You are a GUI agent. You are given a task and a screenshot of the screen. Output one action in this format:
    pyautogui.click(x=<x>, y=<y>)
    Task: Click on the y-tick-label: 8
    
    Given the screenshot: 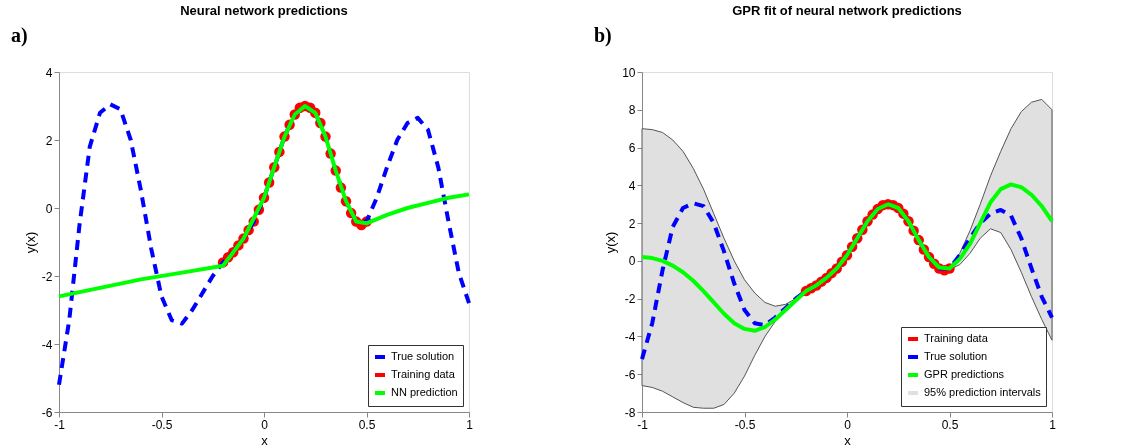 What is the action you would take?
    pyautogui.click(x=632, y=110)
    